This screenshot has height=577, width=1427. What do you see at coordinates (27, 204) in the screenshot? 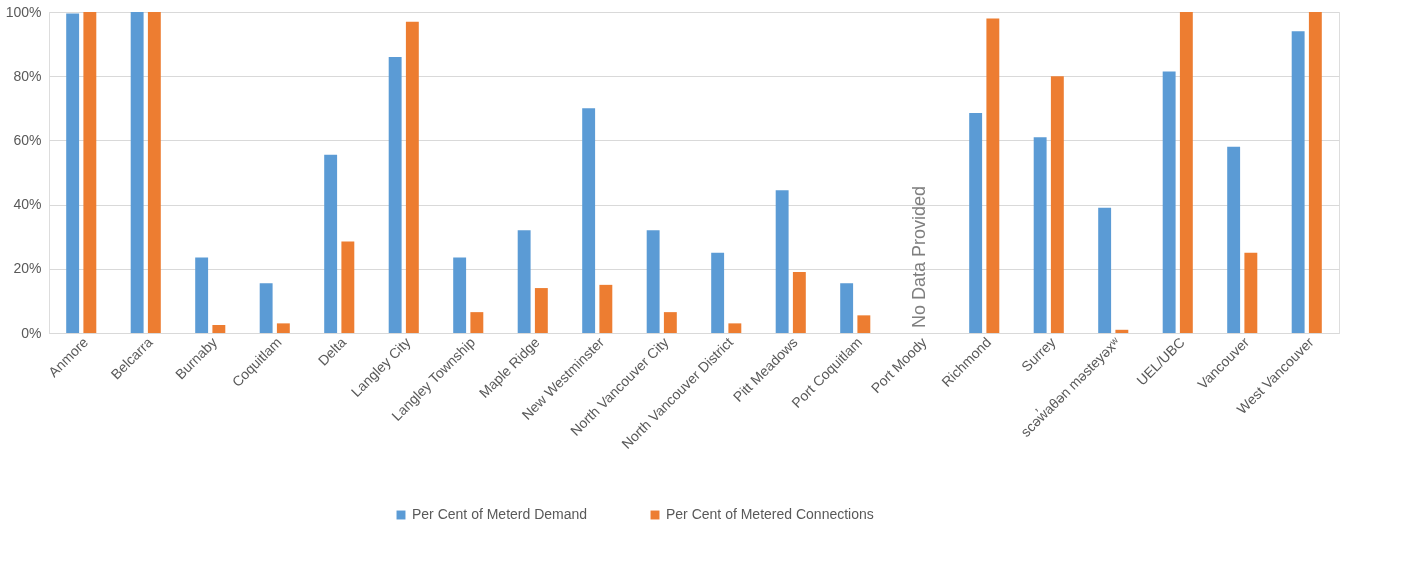
I see `y-tick-label: 40%` at bounding box center [27, 204].